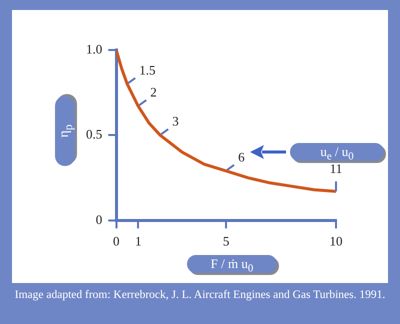 The width and height of the screenshot is (400, 324). What do you see at coordinates (200, 295) in the screenshot?
I see `text: Image adapted from: Kerrebrock, J. L. Aircraft Engines and Gas Turbines. 1991.` at bounding box center [200, 295].